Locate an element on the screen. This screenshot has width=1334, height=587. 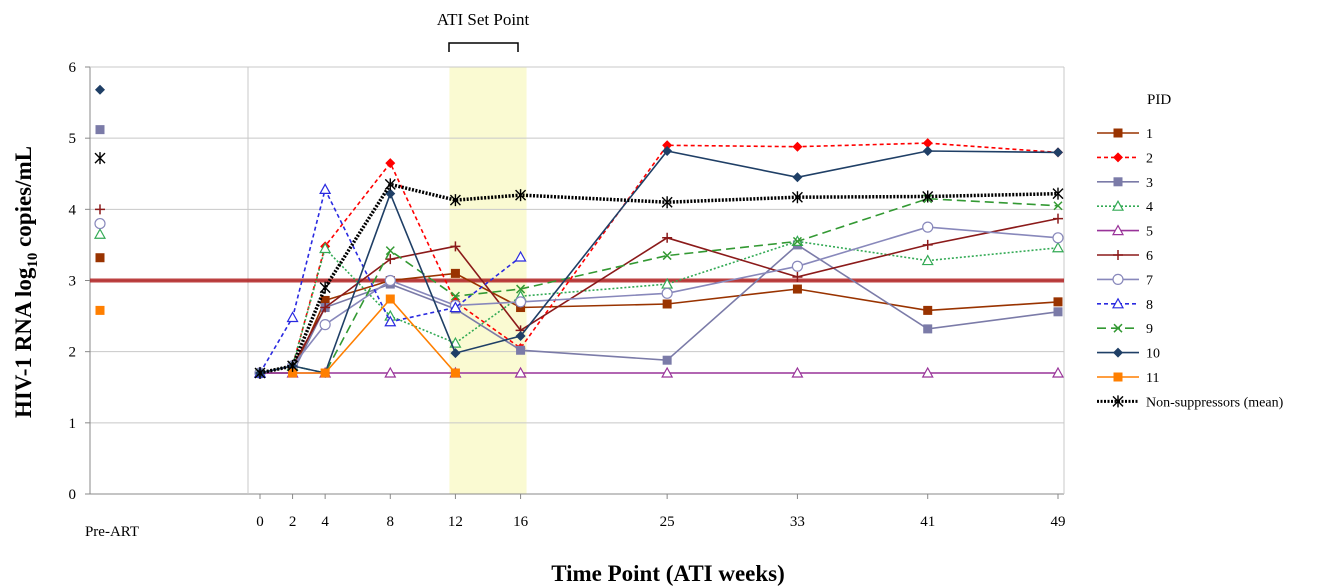
y-axis-title: HIV-1 RNA log10 copies/mL is located at coordinates (26, 282).